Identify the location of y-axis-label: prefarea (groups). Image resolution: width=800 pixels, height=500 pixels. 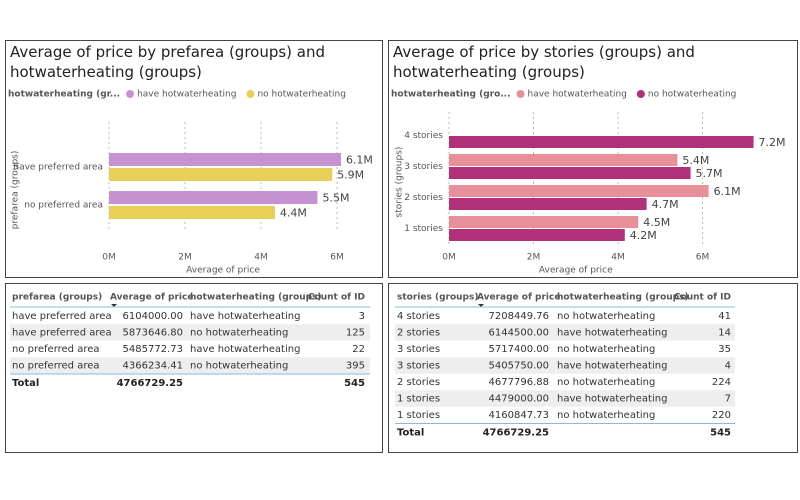
(16, 190).